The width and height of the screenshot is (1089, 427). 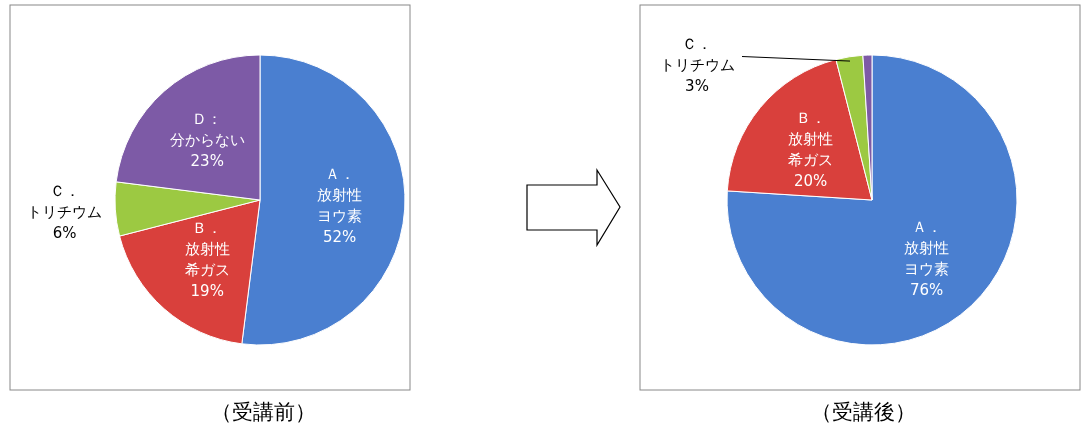 What do you see at coordinates (207, 130) in the screenshot?
I see `slice-label: Ｄ：分からない` at bounding box center [207, 130].